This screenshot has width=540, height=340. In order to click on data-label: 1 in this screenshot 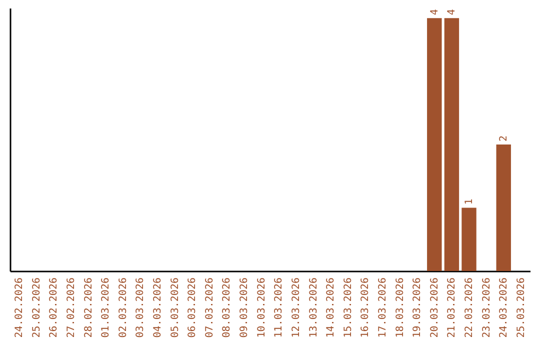, I will do `click(469, 201)`.